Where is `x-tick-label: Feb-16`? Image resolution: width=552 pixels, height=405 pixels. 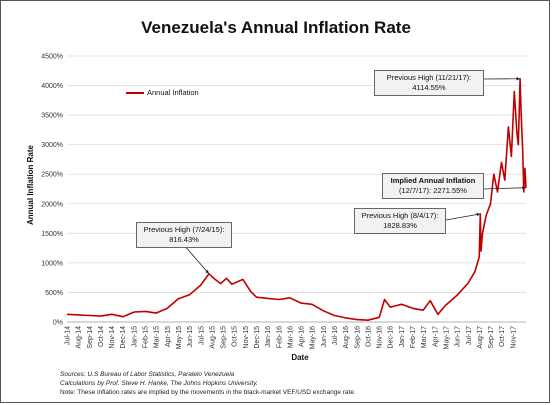
x-tick-label: Feb-16 is located at coordinates (279, 337).